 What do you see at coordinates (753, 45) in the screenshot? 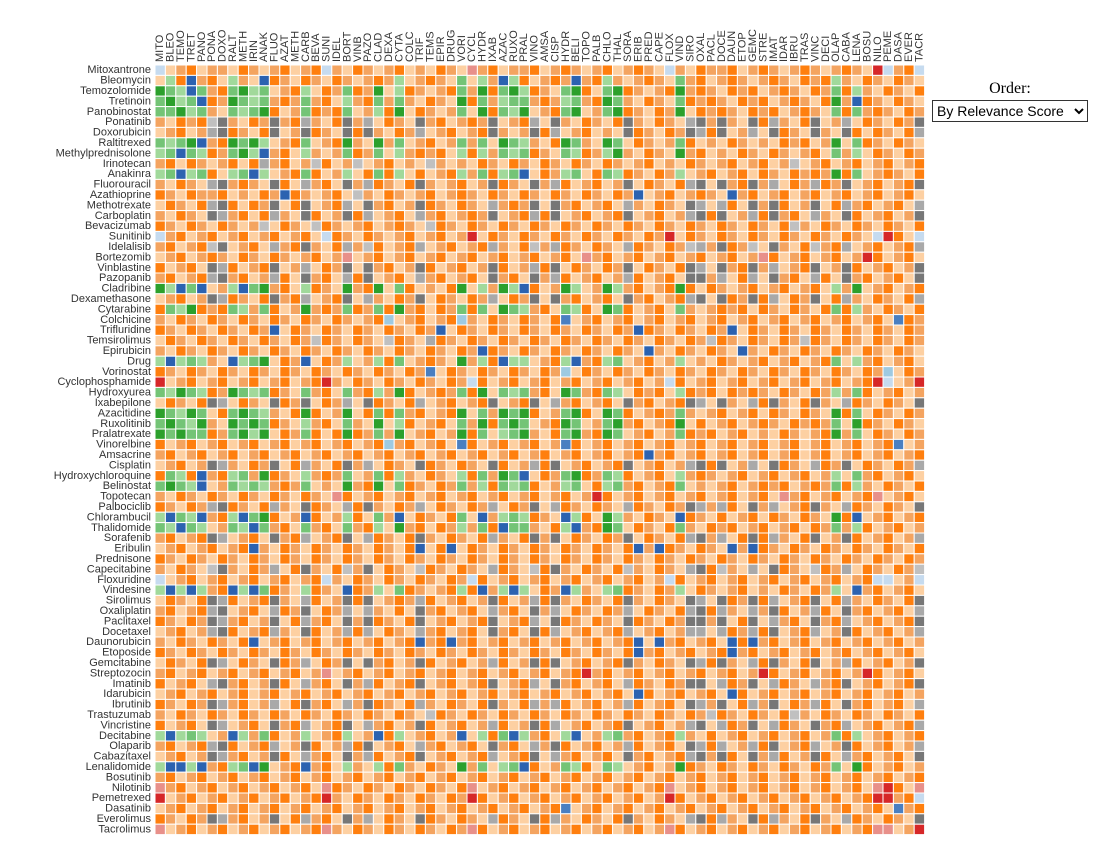
I see `column-label: GEMC` at bounding box center [753, 45].